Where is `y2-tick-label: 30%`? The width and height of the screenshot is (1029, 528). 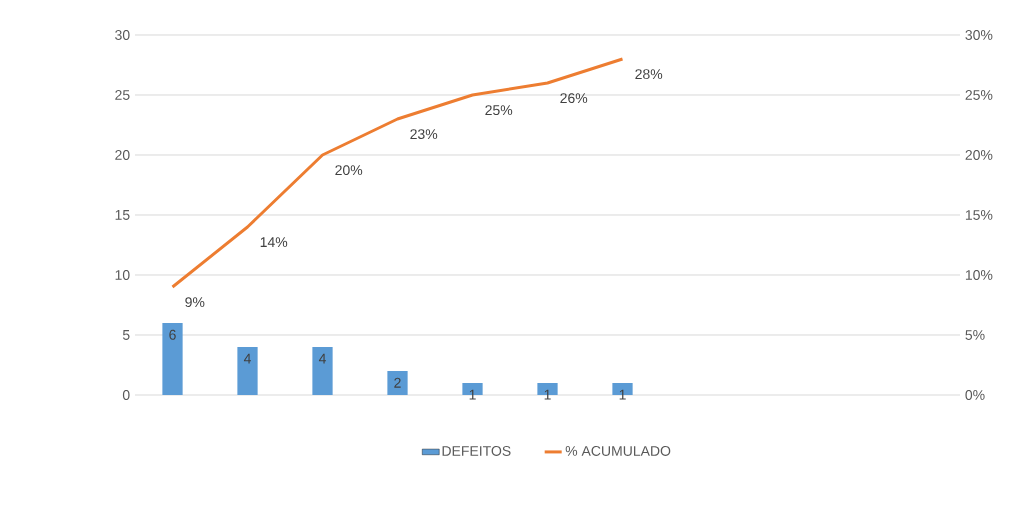
y2-tick-label: 30% is located at coordinates (979, 35).